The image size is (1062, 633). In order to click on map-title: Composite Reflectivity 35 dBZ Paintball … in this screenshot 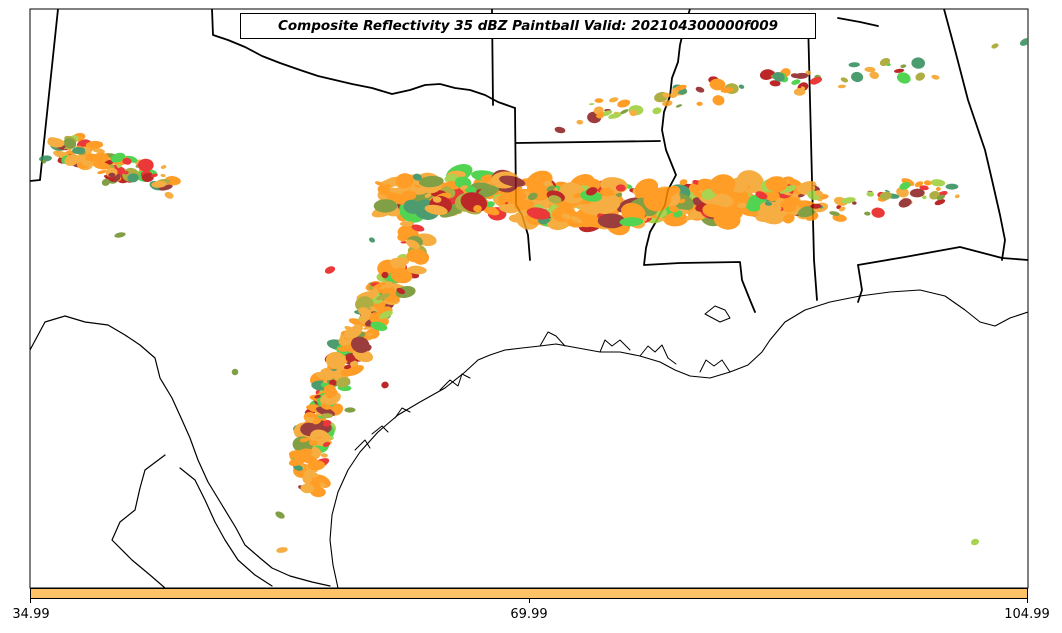, I will do `click(528, 26)`.